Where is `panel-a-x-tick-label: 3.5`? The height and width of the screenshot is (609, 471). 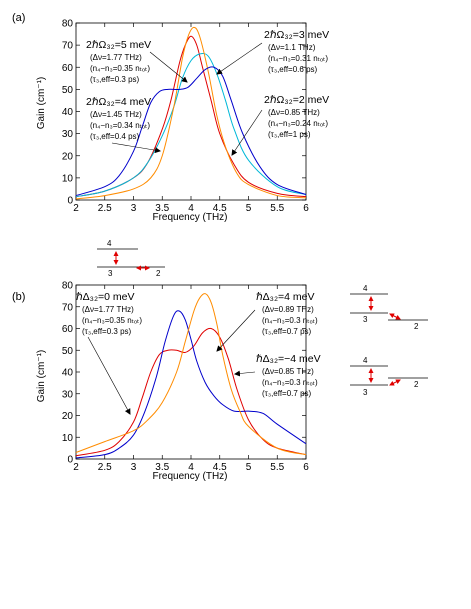 panel-a-x-tick-label: 3.5 is located at coordinates (162, 208).